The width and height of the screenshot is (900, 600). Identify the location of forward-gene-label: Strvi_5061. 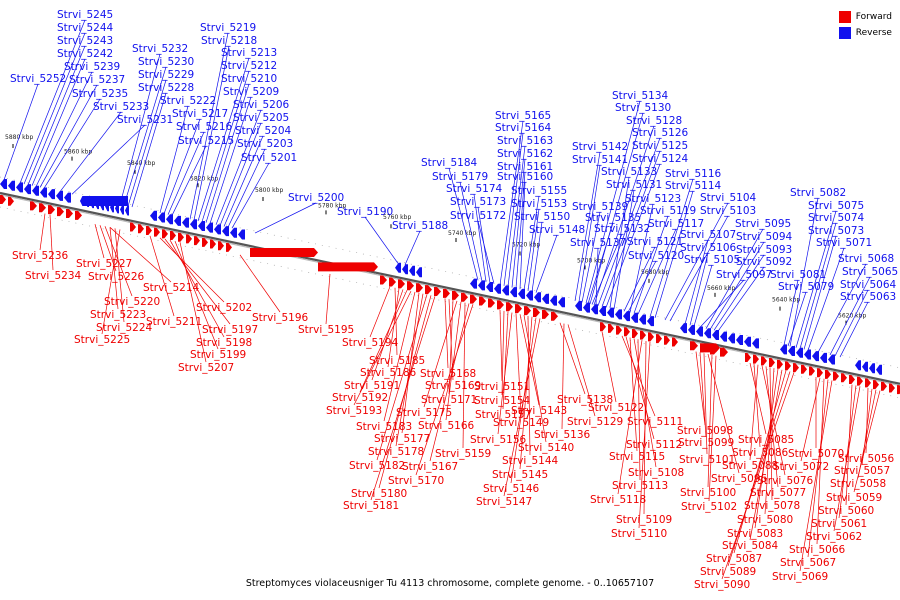
(839, 524).